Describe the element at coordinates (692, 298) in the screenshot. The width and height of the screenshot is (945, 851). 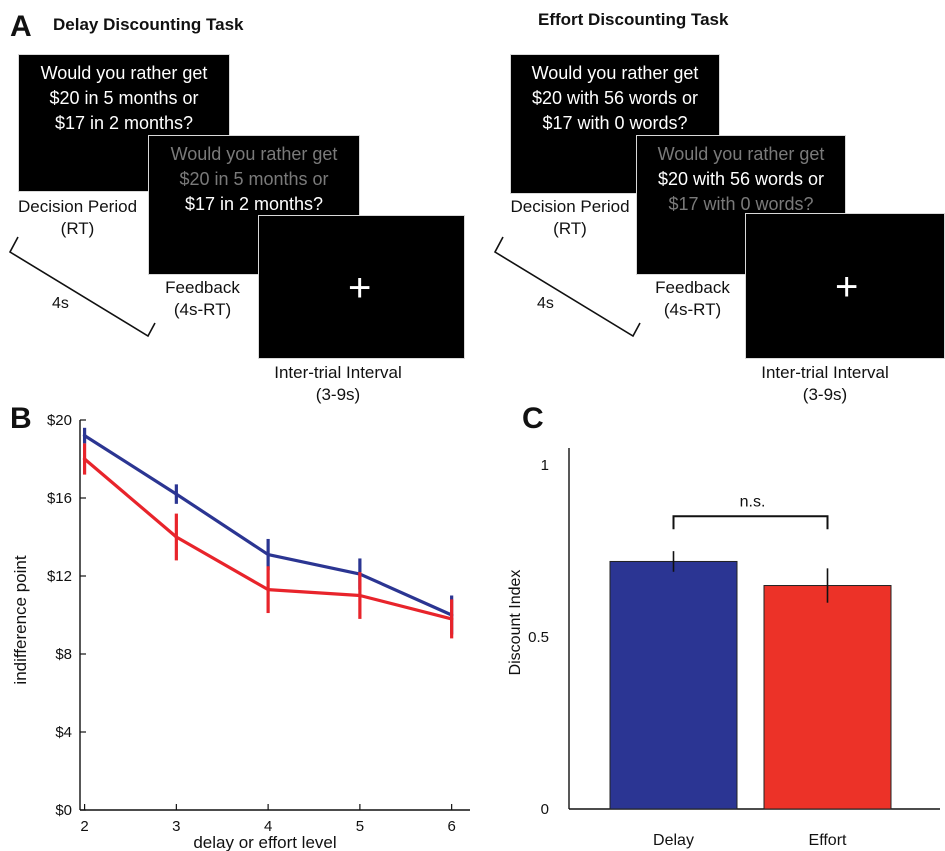
I see `effort-feedback-label: Feedback (4s-RT)` at that location.